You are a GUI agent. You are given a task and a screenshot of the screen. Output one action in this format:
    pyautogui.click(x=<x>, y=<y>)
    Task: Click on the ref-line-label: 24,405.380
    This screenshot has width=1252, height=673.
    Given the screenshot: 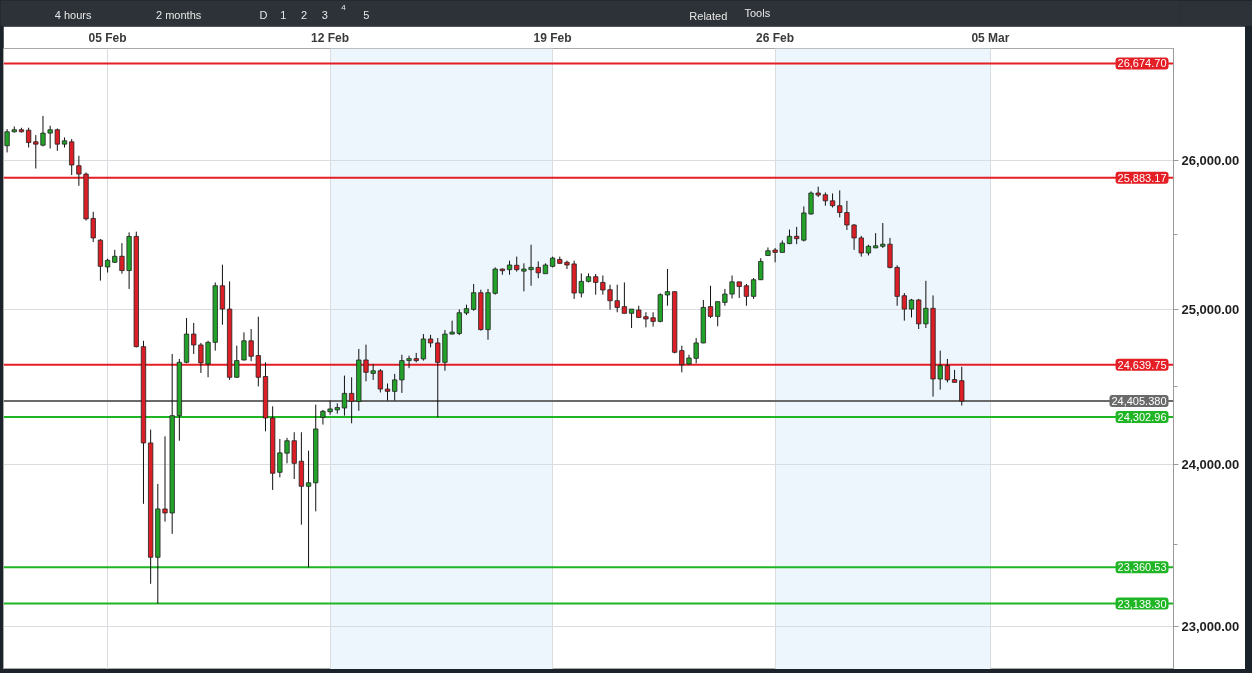 What is the action you would take?
    pyautogui.click(x=1139, y=401)
    